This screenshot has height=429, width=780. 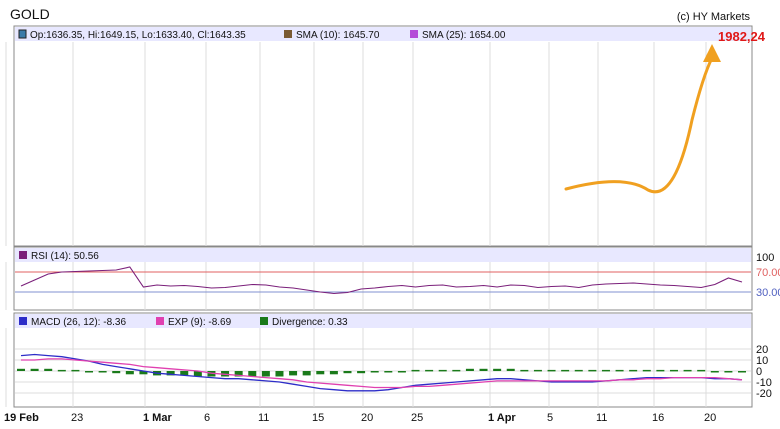 What do you see at coordinates (383, 255) in the screenshot?
I see `rsi-legend-bar` at bounding box center [383, 255].